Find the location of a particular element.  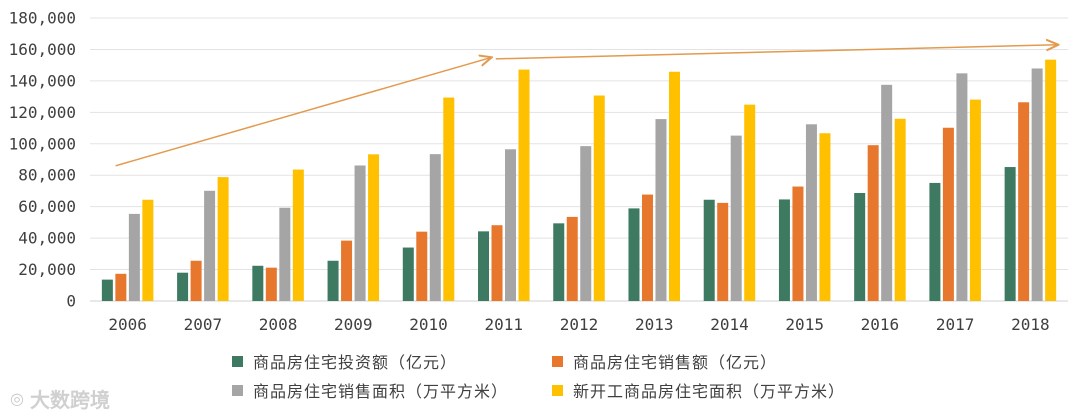

y-tick-label: 160,000 is located at coordinates (42, 49).